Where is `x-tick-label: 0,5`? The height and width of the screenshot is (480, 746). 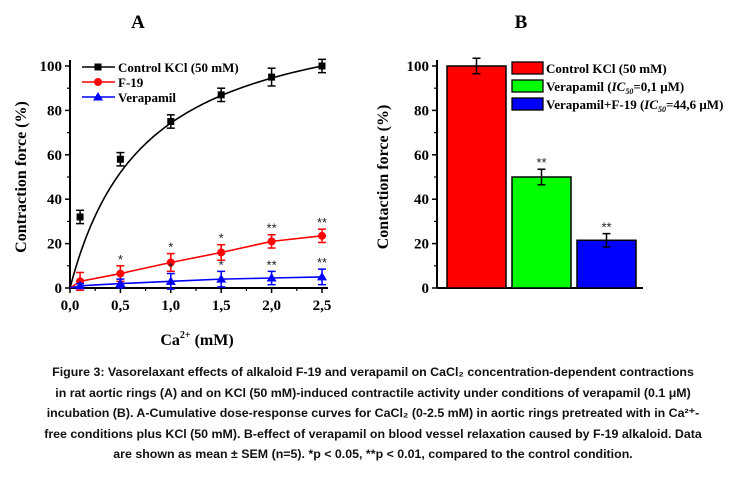 x-tick-label: 0,5 is located at coordinates (120, 306).